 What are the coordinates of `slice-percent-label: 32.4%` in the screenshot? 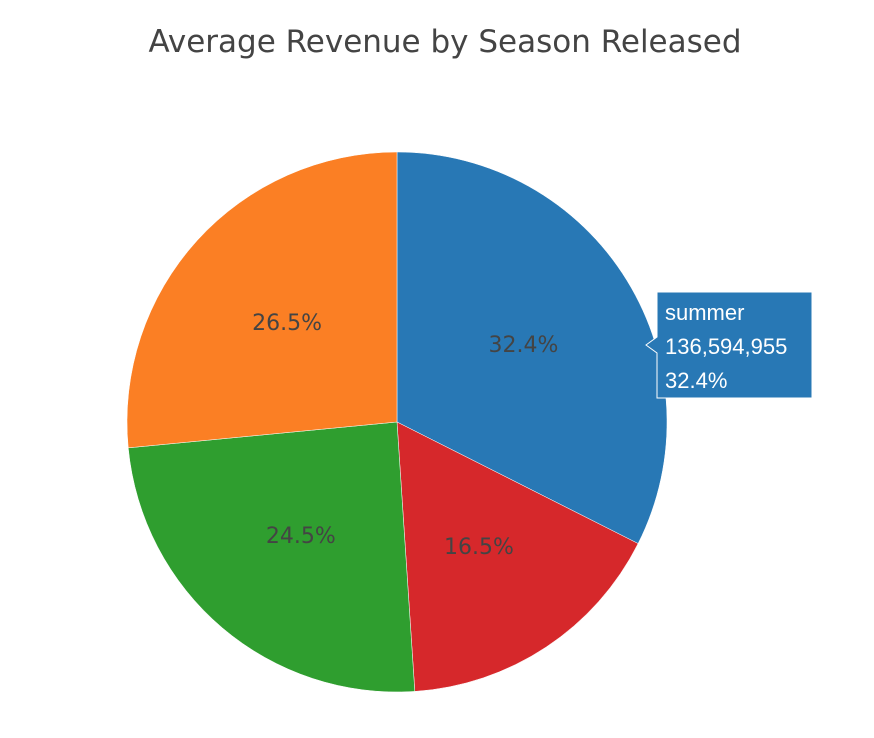 It's located at (524, 345).